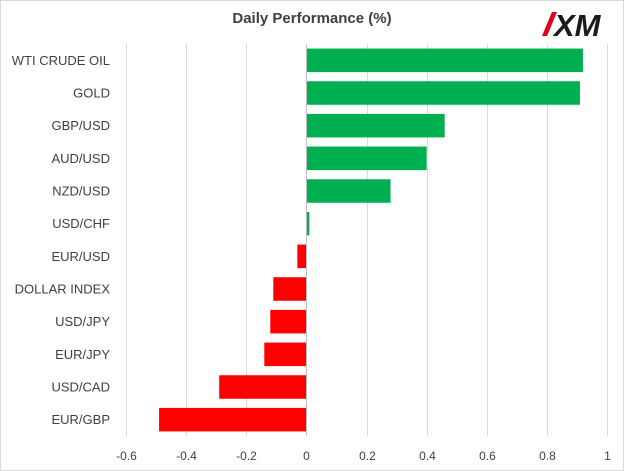 The width and height of the screenshot is (624, 471). I want to click on category-label: USD/CAD, so click(80, 387).